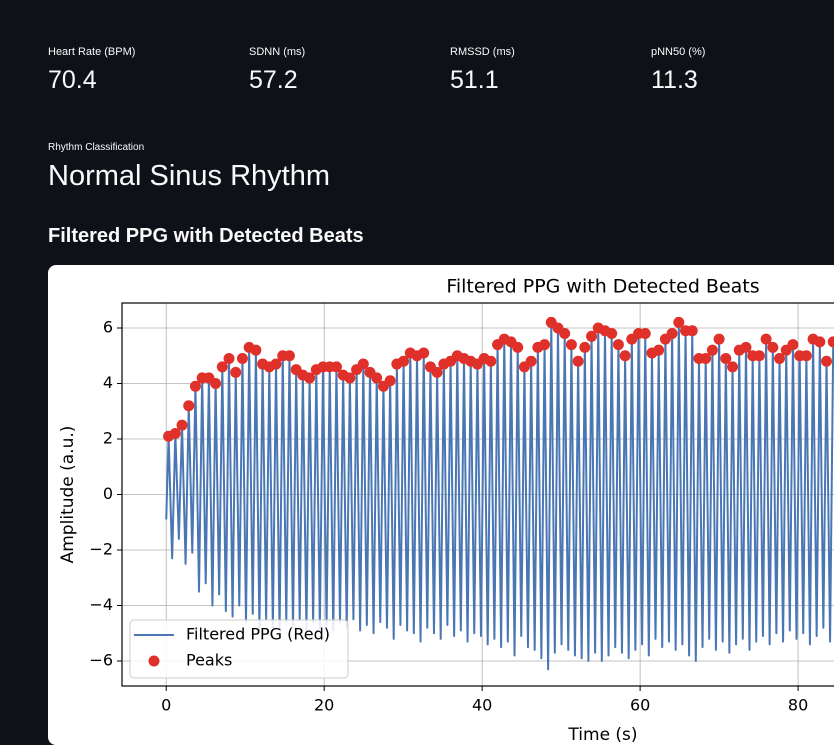 This screenshot has width=834, height=745. I want to click on y-tick-label: 0, so click(108, 493).